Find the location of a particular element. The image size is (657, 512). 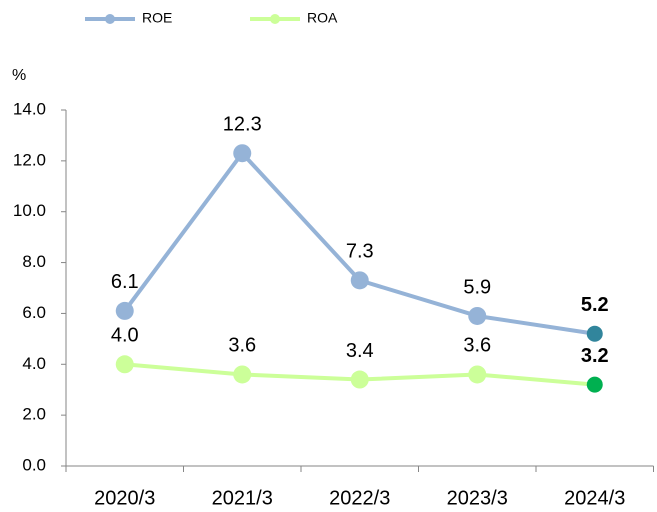

data-label: 6.1 is located at coordinates (125, 282).